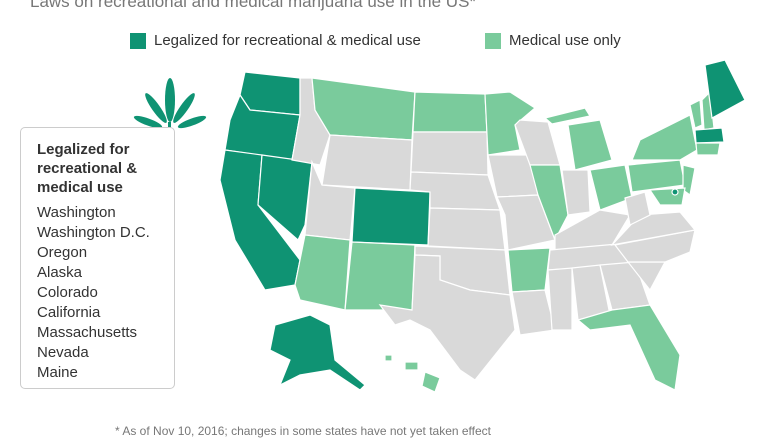 Image resolution: width=764 pixels, height=438 pixels. I want to click on legend-label: Legalized for recreational & medical use, so click(287, 40).